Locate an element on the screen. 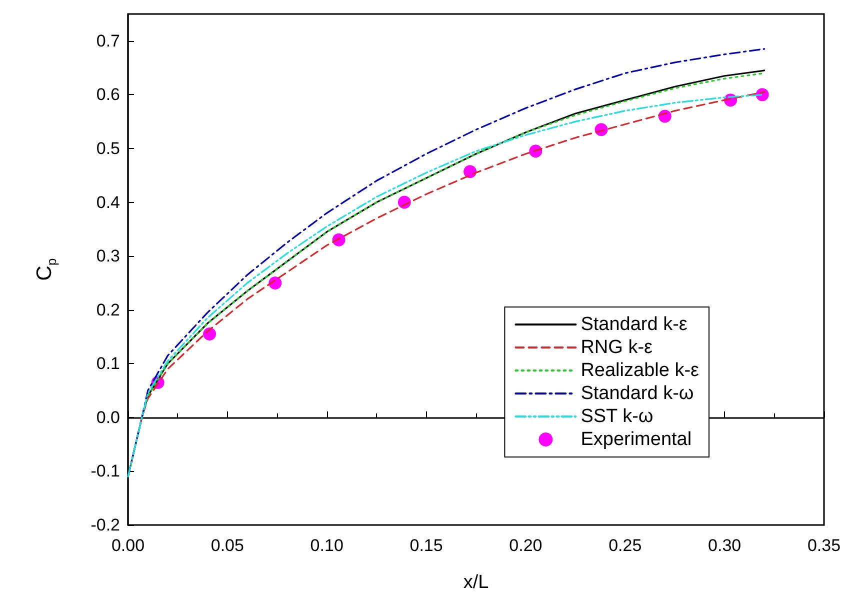  y-tick-label: 0.7 is located at coordinates (108, 40).